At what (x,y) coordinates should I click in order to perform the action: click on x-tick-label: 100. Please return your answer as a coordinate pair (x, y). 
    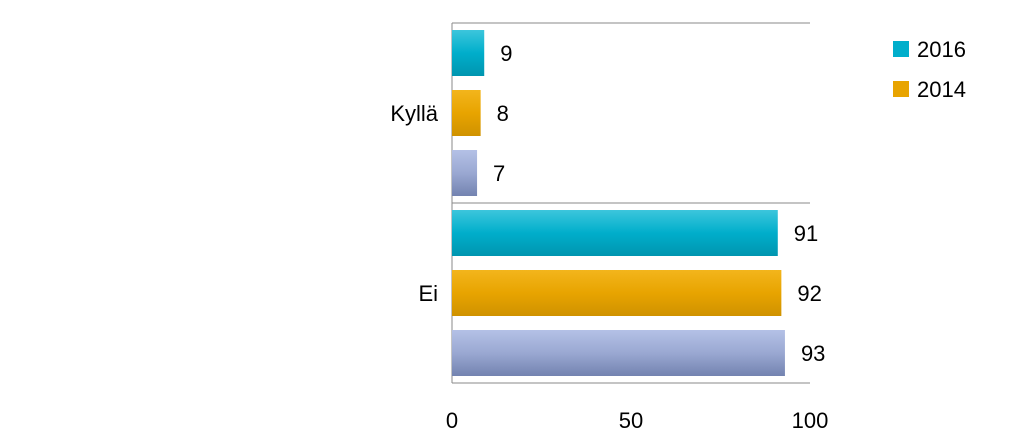
    Looking at the image, I should click on (810, 420).